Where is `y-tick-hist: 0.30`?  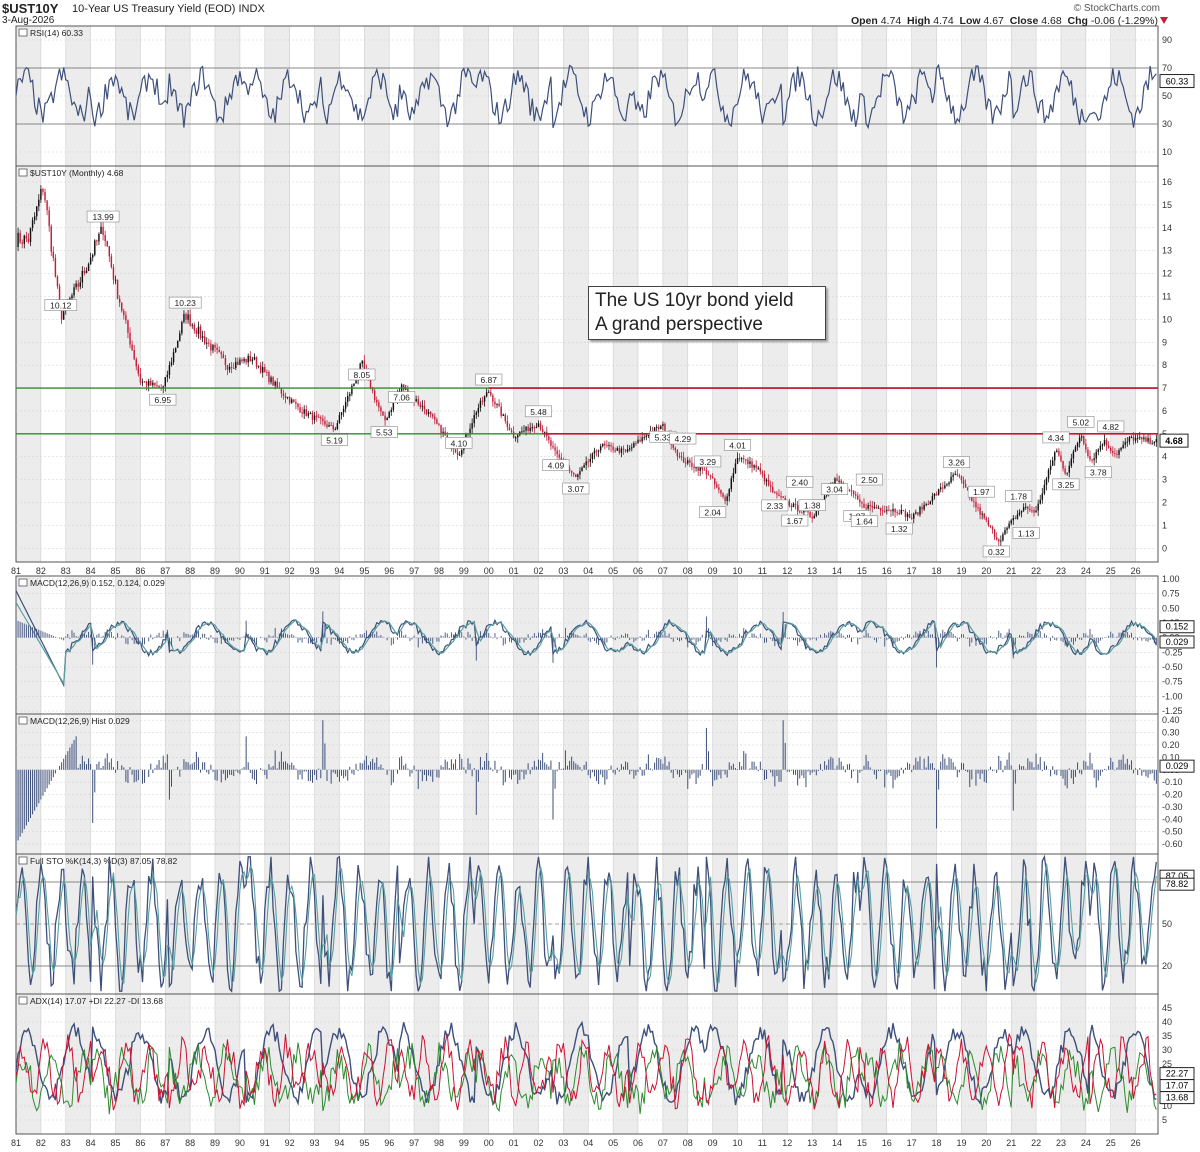
y-tick-hist: 0.30 is located at coordinates (1171, 733).